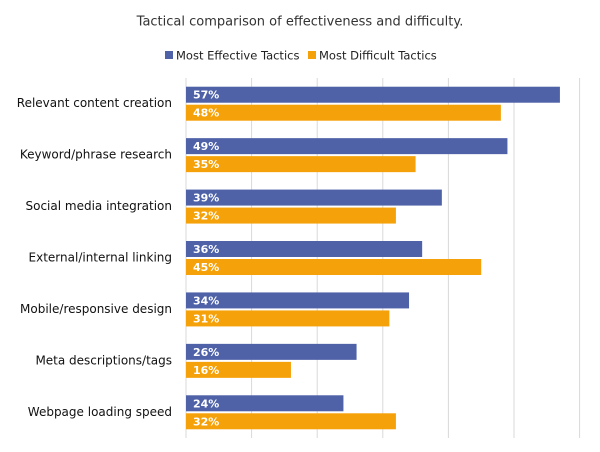 The image size is (600, 452). What do you see at coordinates (94, 103) in the screenshot?
I see `category-label: Relevant content creation` at bounding box center [94, 103].